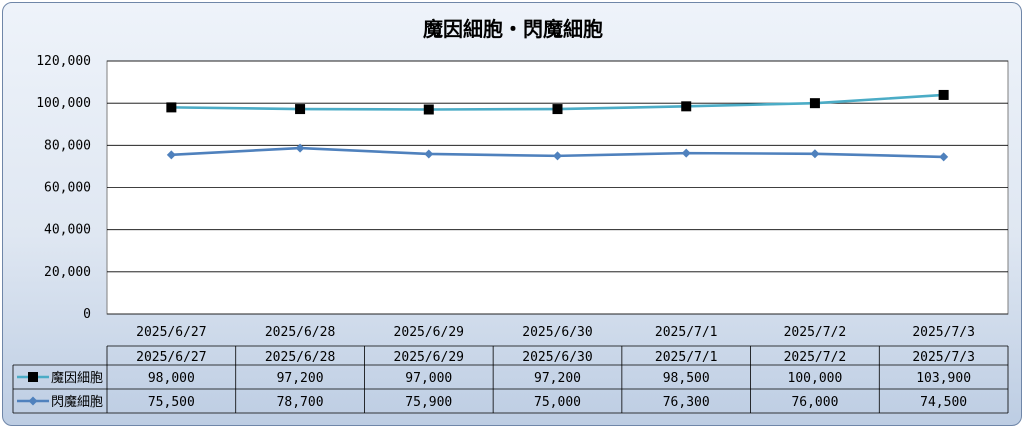  Describe the element at coordinates (815, 378) in the screenshot. I see `table-cell: 100,000` at that location.